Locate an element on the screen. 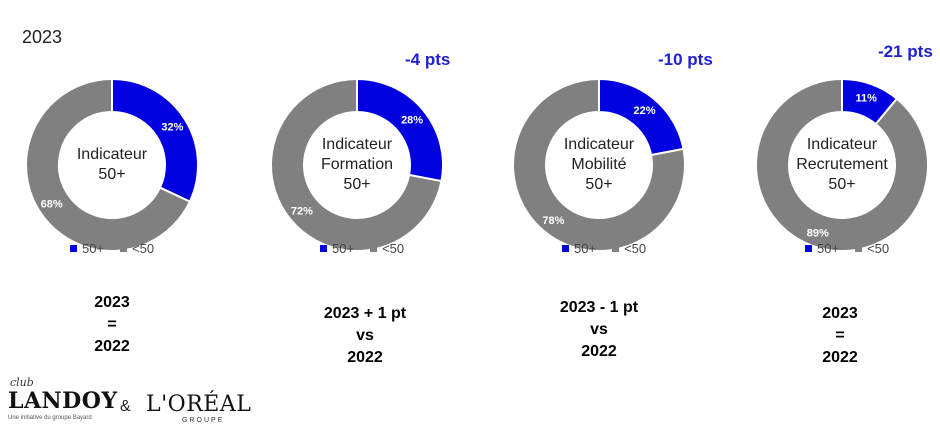  donut-chart-3: 22% 78% Indicateur Mobilité 50+ -10 pts is located at coordinates (602, 155).